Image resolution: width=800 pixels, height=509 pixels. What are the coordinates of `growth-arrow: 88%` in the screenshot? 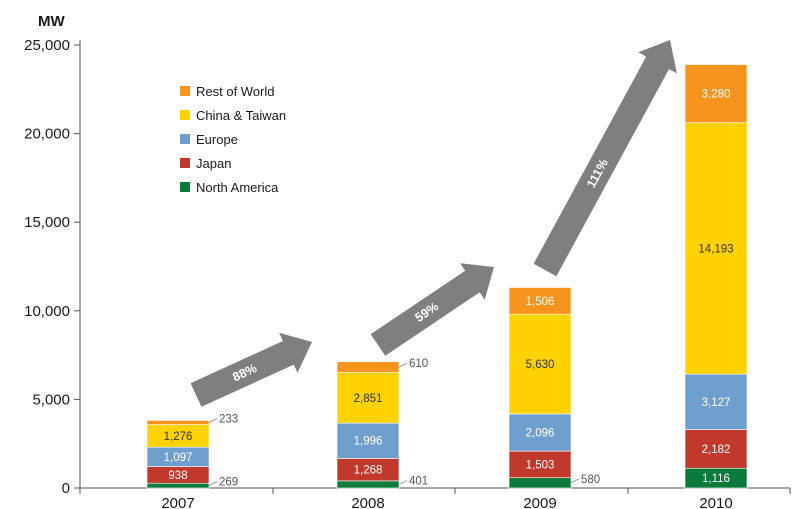 It's located at (251, 369).